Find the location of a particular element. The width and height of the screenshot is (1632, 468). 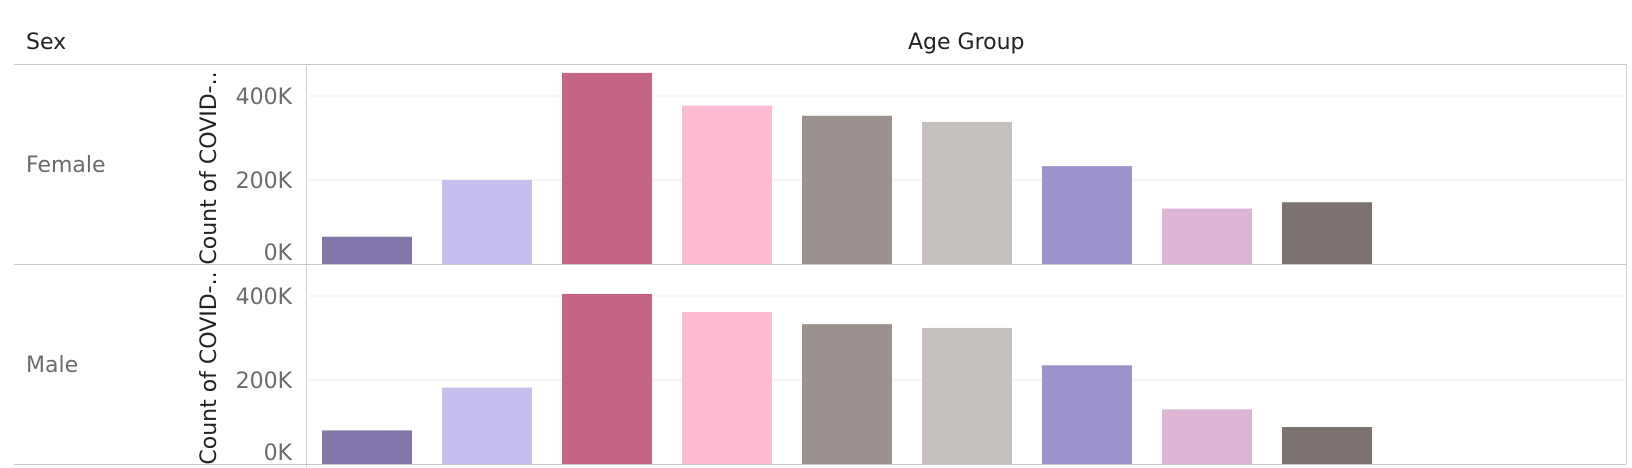

row-header-sex: Sex is located at coordinates (46, 42).